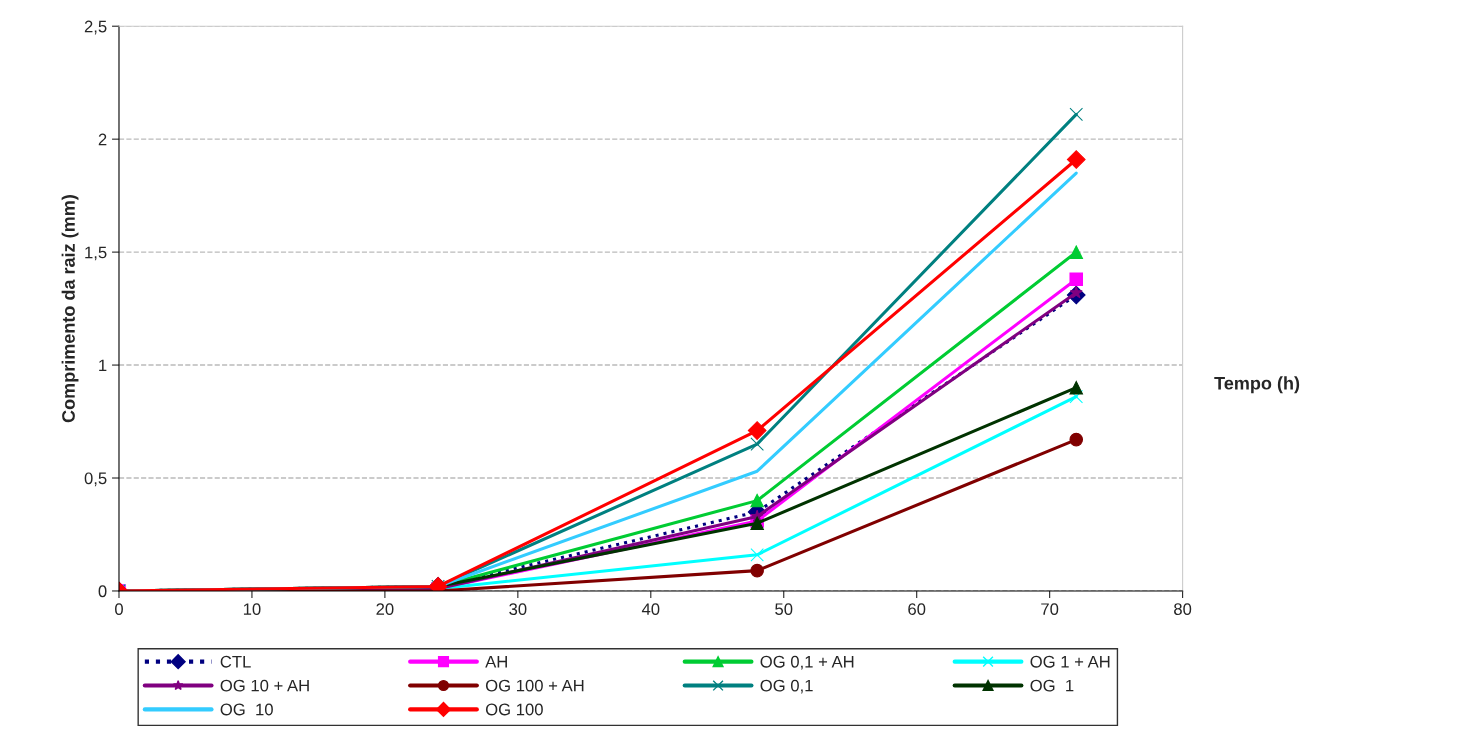 This screenshot has width=1460, height=749. I want to click on legend-label: OG 1, so click(1052, 685).